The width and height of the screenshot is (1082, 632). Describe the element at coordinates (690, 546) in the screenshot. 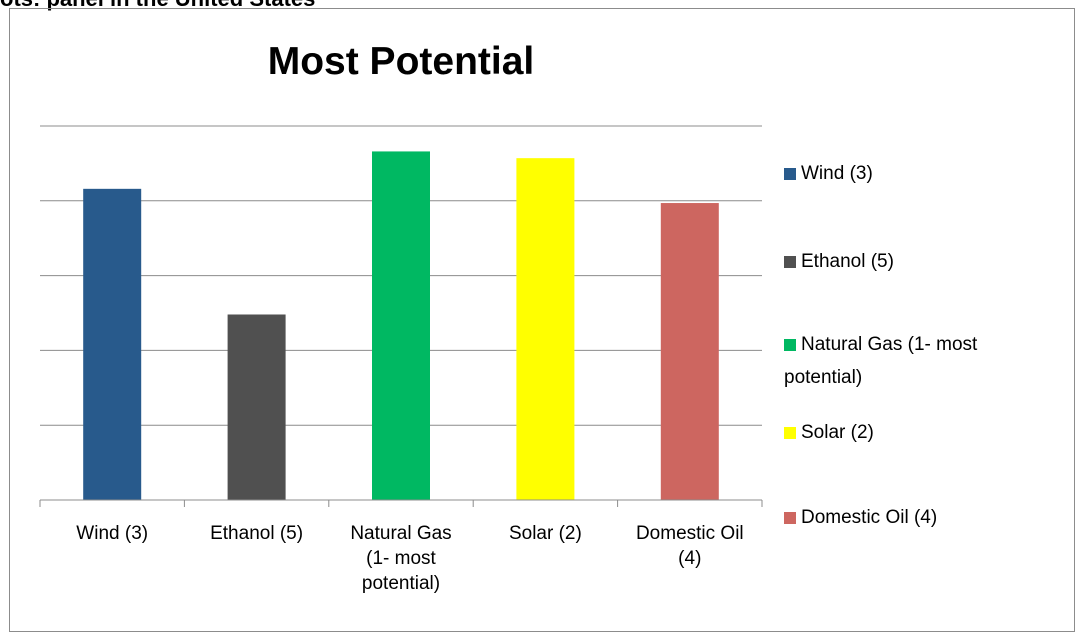

I see `category-label: Domestic Oil (4)` at that location.